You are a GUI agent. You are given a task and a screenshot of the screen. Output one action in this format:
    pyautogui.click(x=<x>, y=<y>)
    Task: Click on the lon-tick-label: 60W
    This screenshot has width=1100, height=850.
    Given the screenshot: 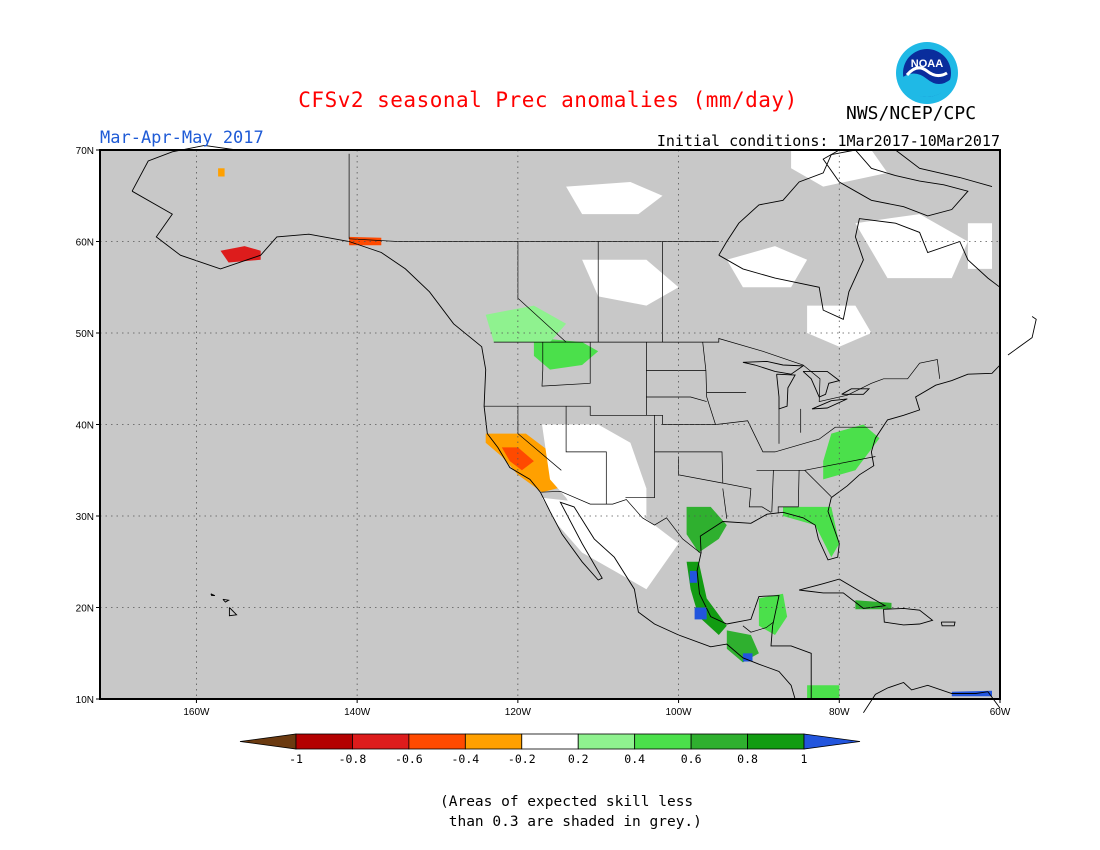 What is the action you would take?
    pyautogui.click(x=1000, y=712)
    